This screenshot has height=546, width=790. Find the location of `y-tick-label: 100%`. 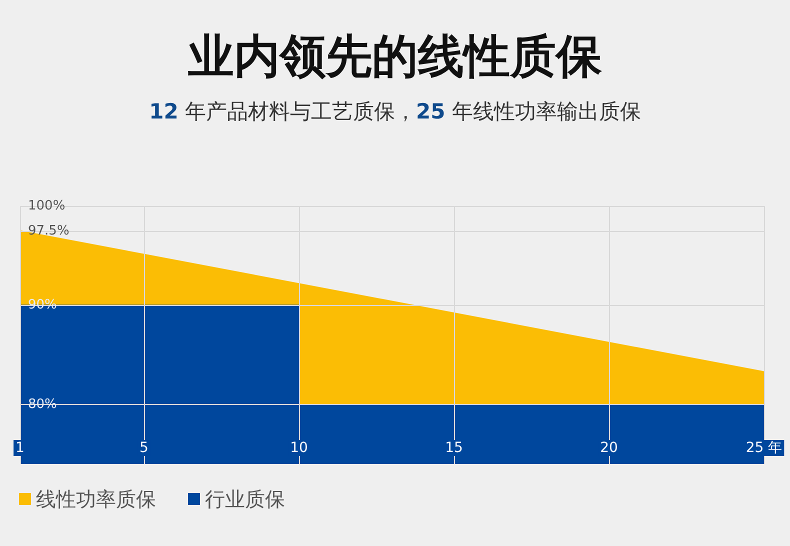

y-tick-label: 100% is located at coordinates (47, 206).